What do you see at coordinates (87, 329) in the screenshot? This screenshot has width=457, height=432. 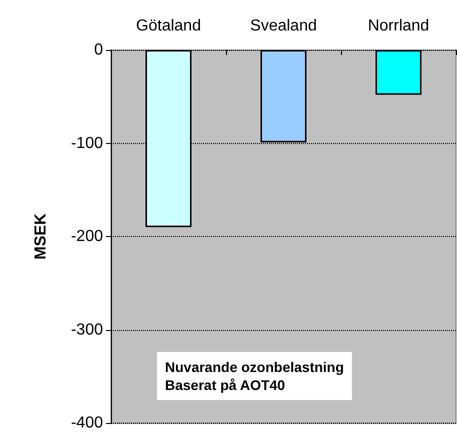 I see `y-tick-label: -300` at bounding box center [87, 329].